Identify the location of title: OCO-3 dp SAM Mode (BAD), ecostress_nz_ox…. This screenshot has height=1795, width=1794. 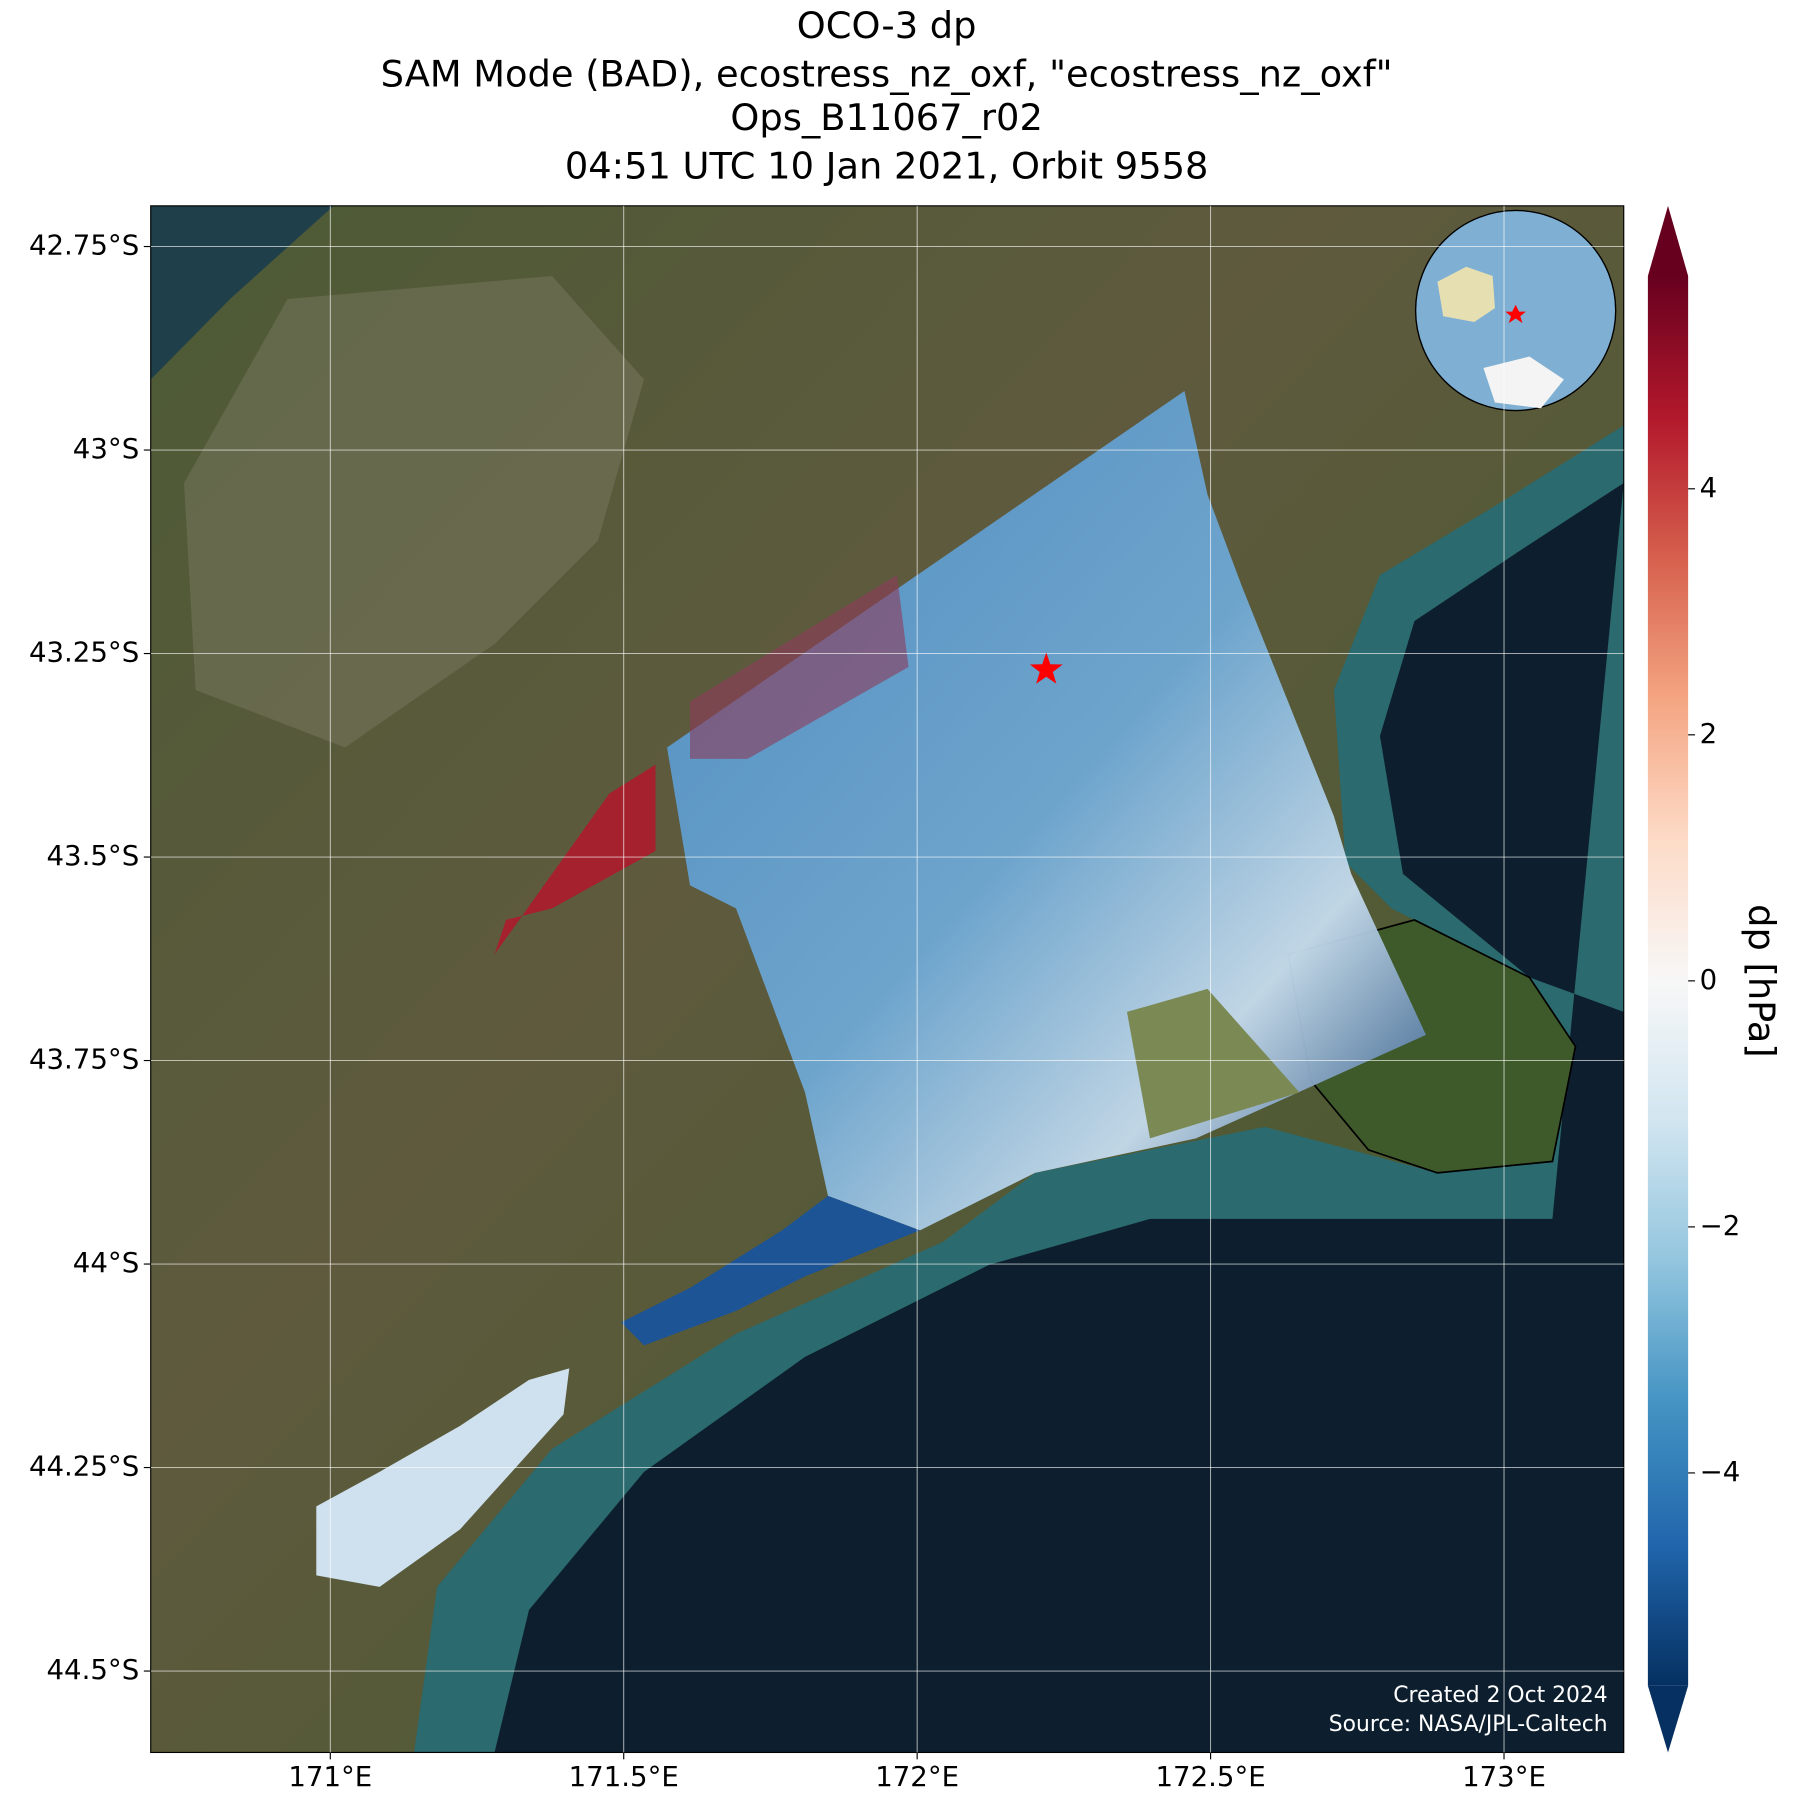
(887, 95).